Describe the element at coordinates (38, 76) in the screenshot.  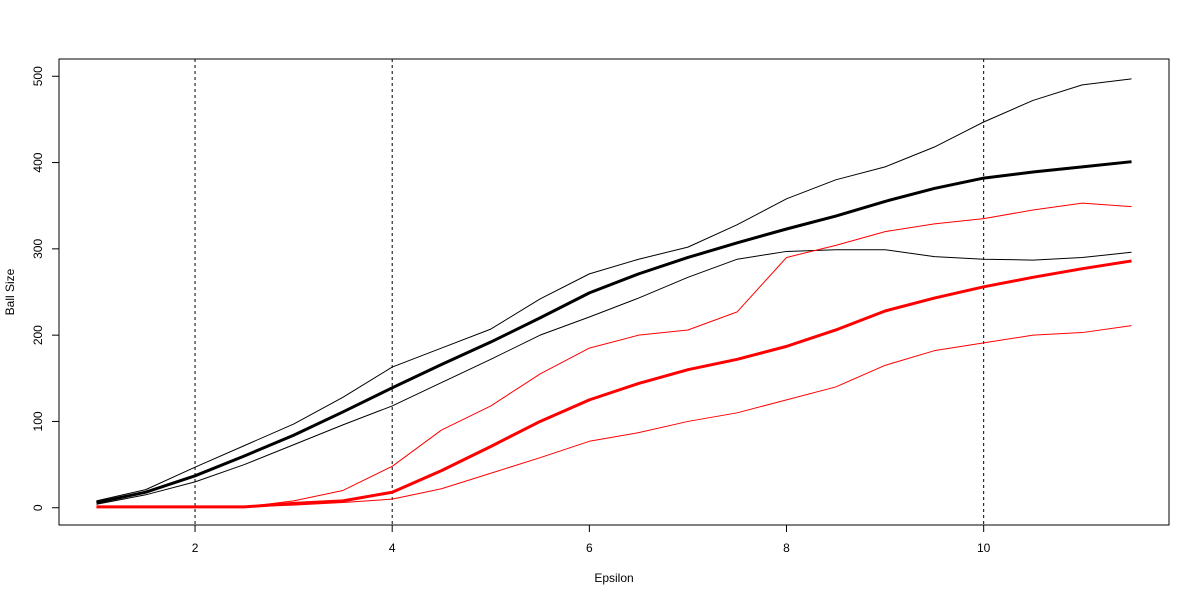
I see `y-tick-label-5: 500` at that location.